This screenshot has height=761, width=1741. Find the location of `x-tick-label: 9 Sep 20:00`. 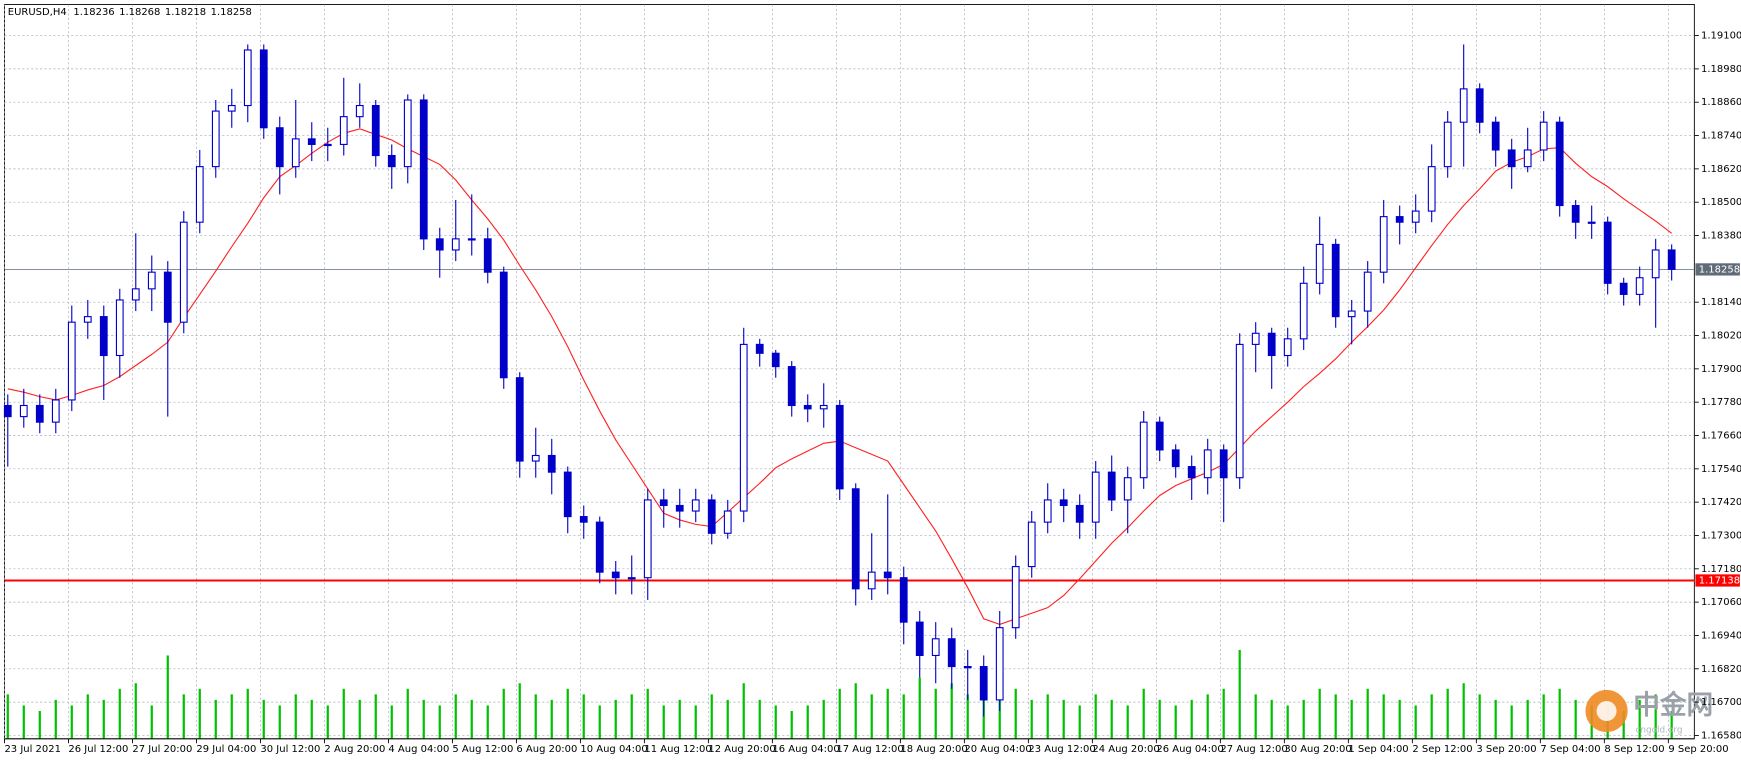

x-tick-label: 9 Sep 20:00 is located at coordinates (1698, 749).